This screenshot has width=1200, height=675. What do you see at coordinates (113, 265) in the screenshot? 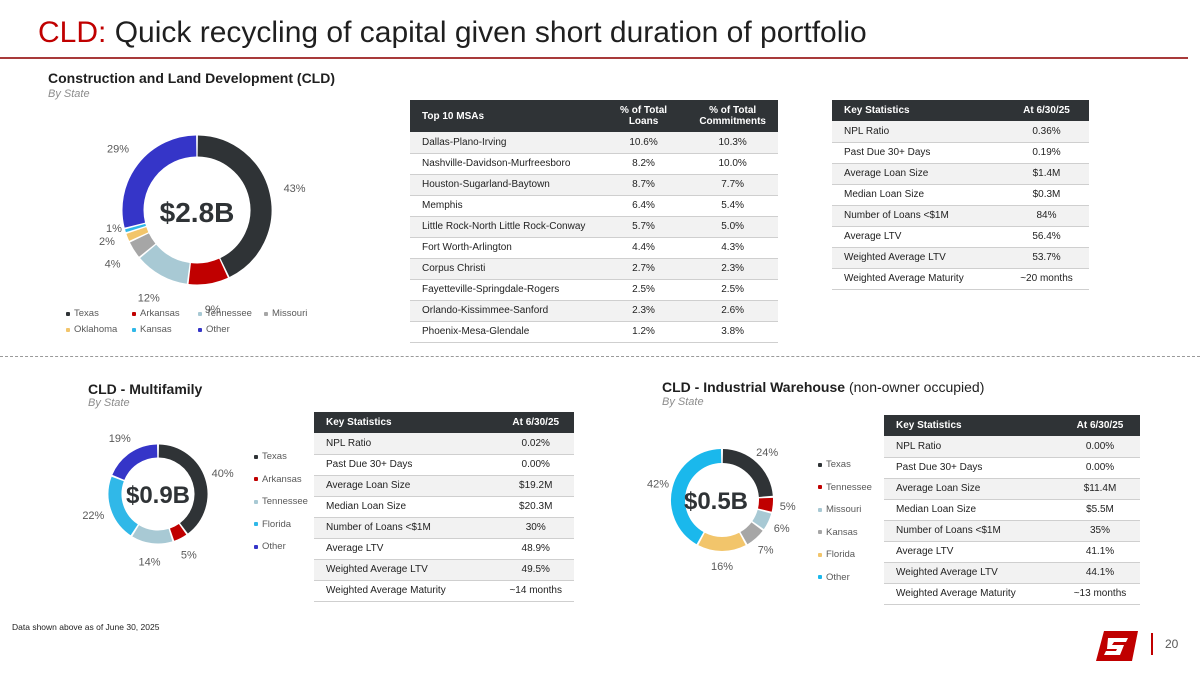
I see `cld-label-missouri: 4%` at bounding box center [113, 265].